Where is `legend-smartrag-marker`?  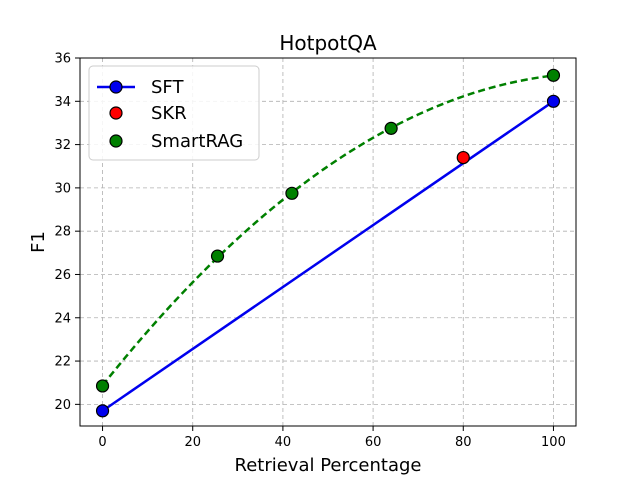 legend-smartrag-marker is located at coordinates (116, 141).